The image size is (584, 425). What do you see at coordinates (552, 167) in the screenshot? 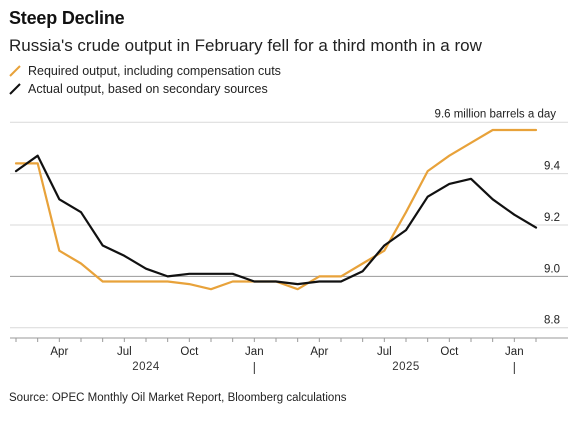
I see `y-tick-label: 9.4` at bounding box center [552, 167].